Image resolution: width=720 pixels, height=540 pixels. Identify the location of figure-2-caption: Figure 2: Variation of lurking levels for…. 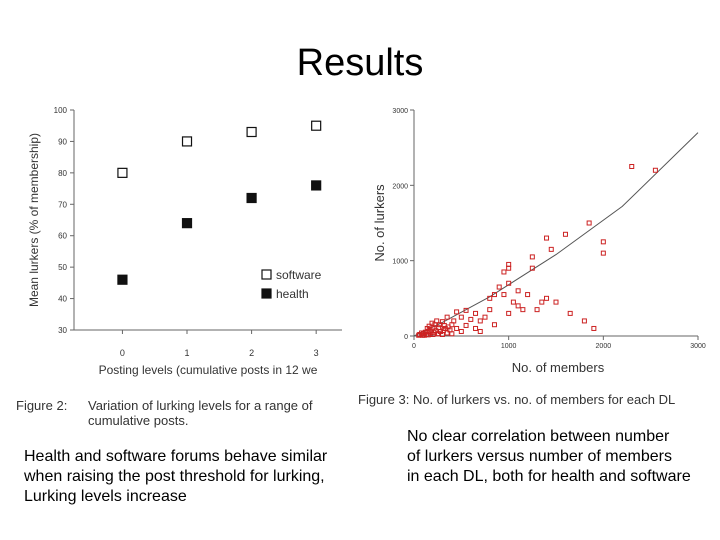
(181, 413).